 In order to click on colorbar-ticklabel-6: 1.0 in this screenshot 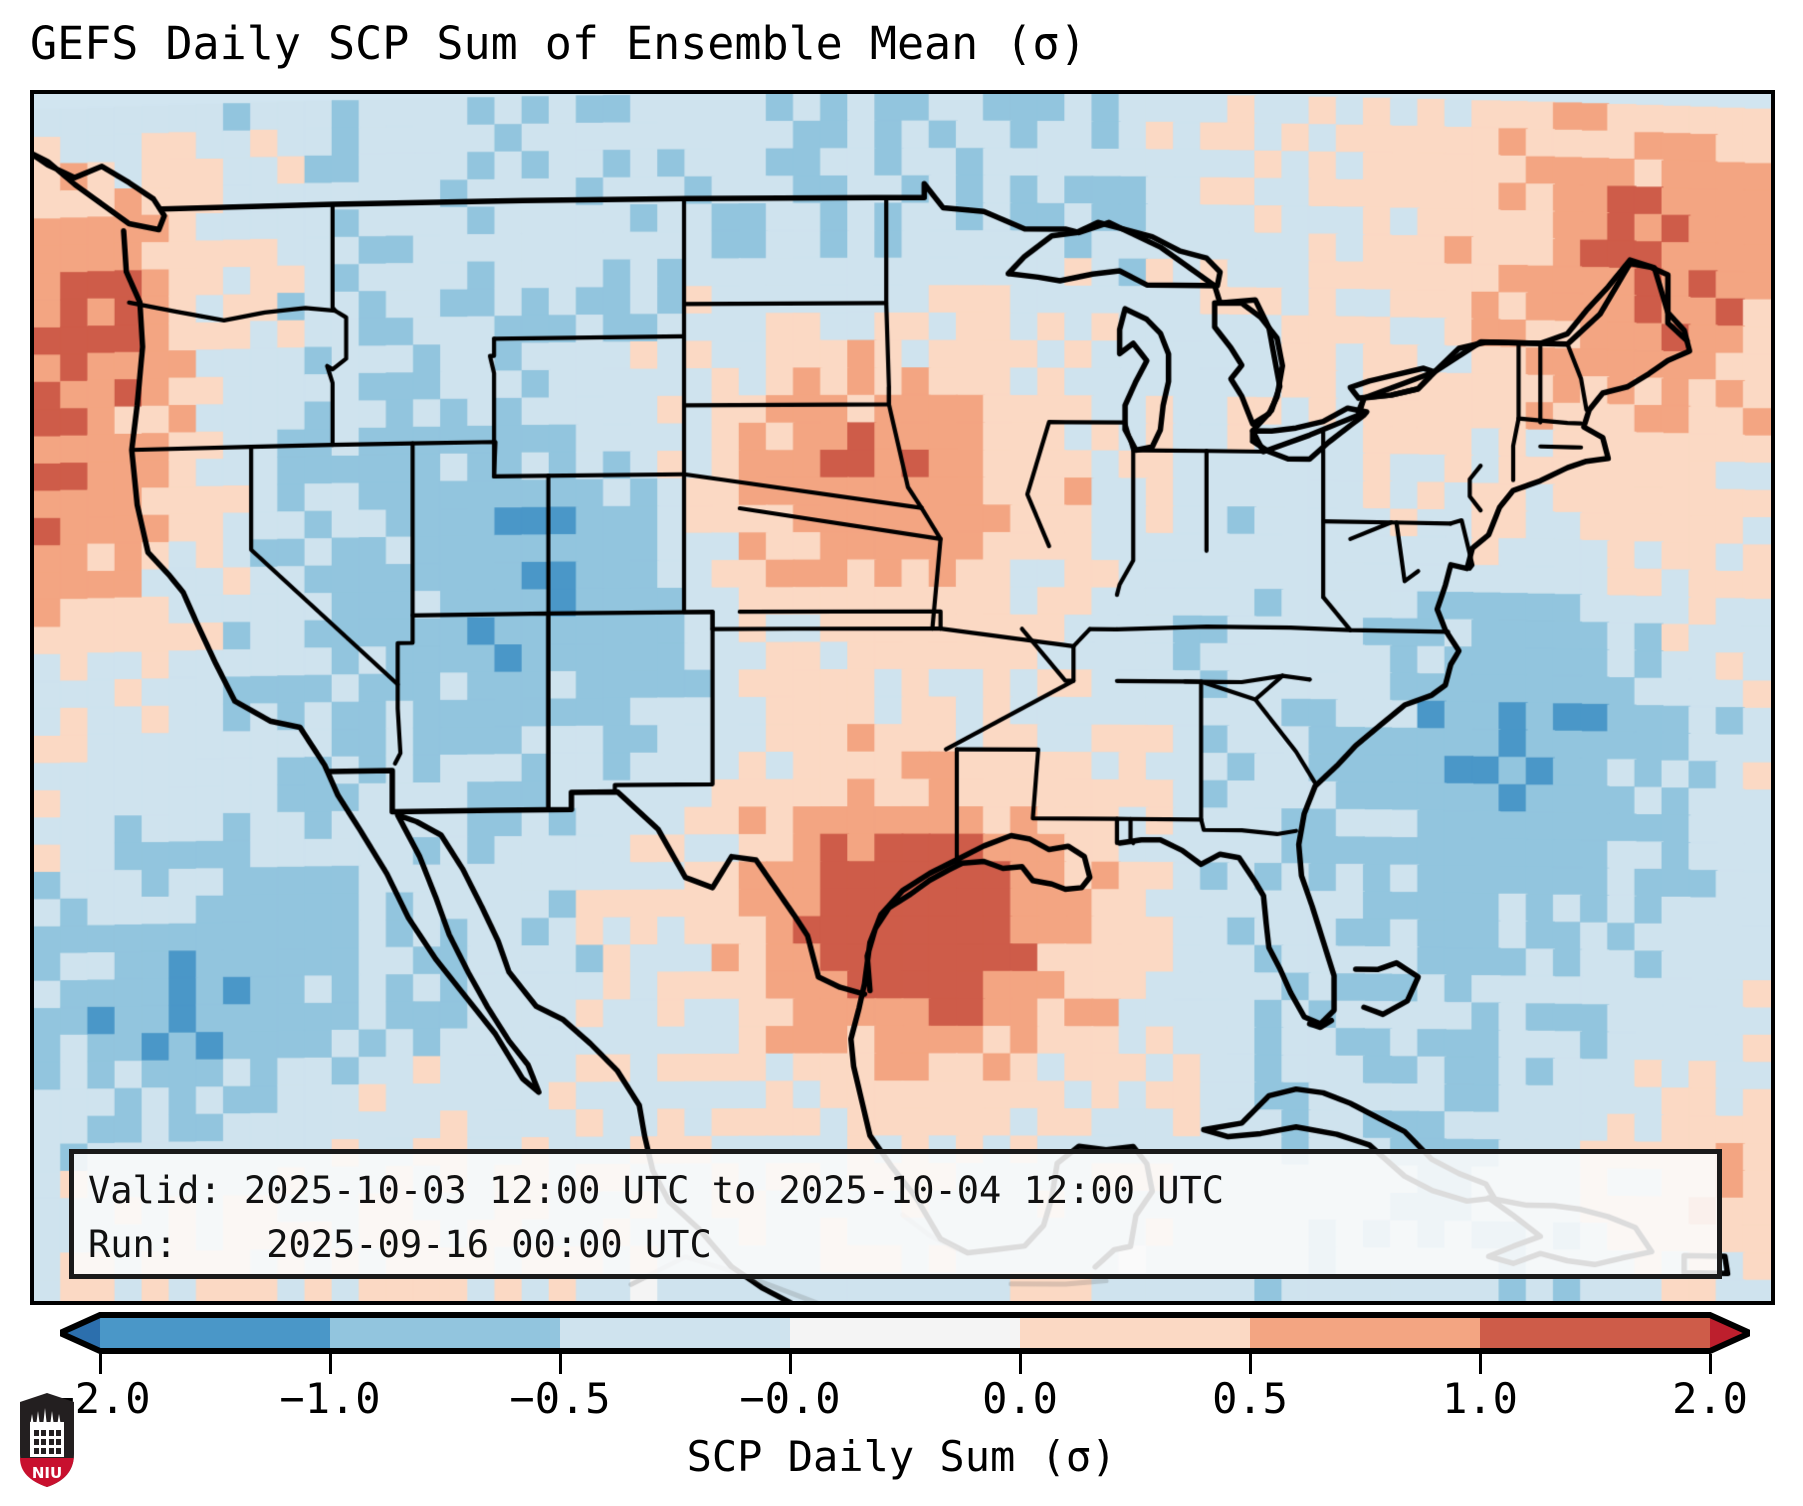, I will do `click(1480, 1398)`.